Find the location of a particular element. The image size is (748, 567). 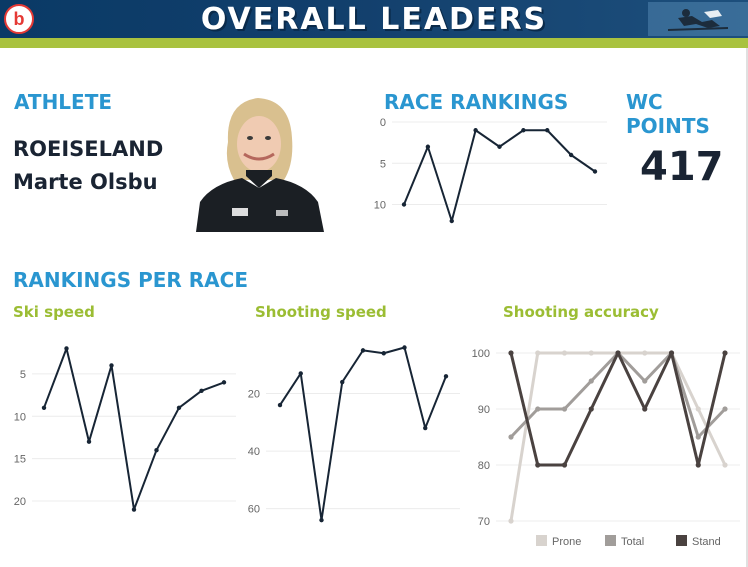

header-stripe is located at coordinates (374, 43).